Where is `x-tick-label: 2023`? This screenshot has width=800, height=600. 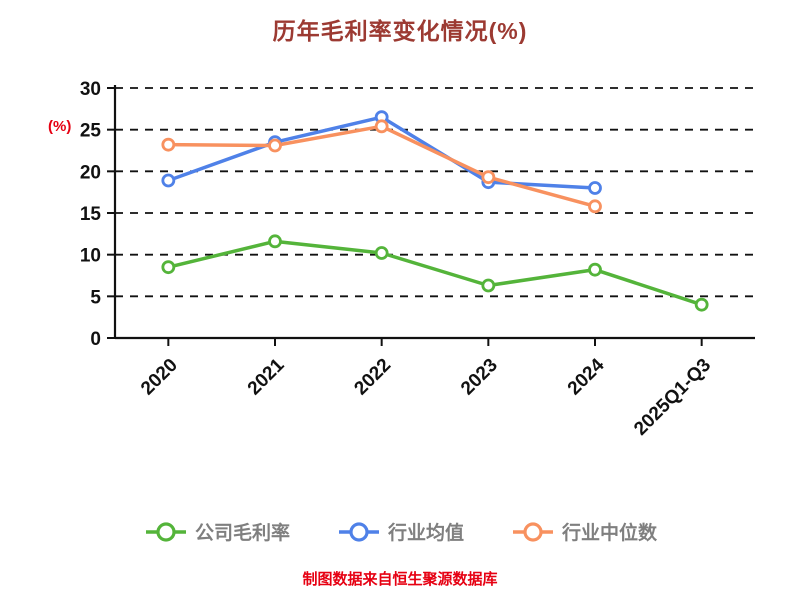
x-tick-label: 2023 is located at coordinates (479, 377).